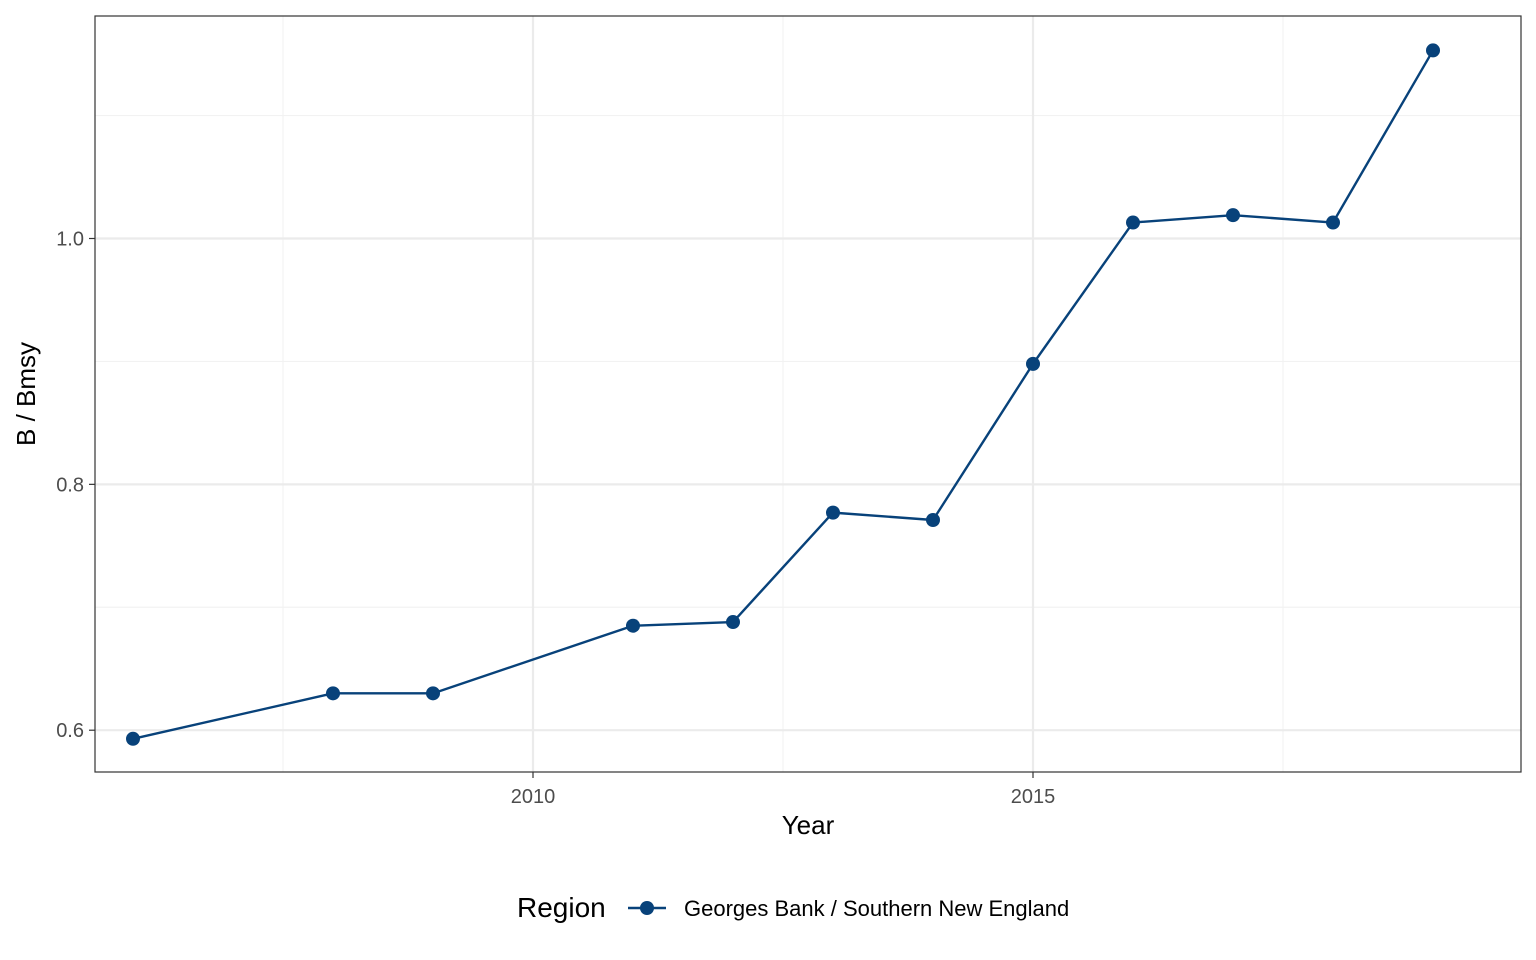 The width and height of the screenshot is (1536, 960). I want to click on legend-key-marker, so click(647, 908).